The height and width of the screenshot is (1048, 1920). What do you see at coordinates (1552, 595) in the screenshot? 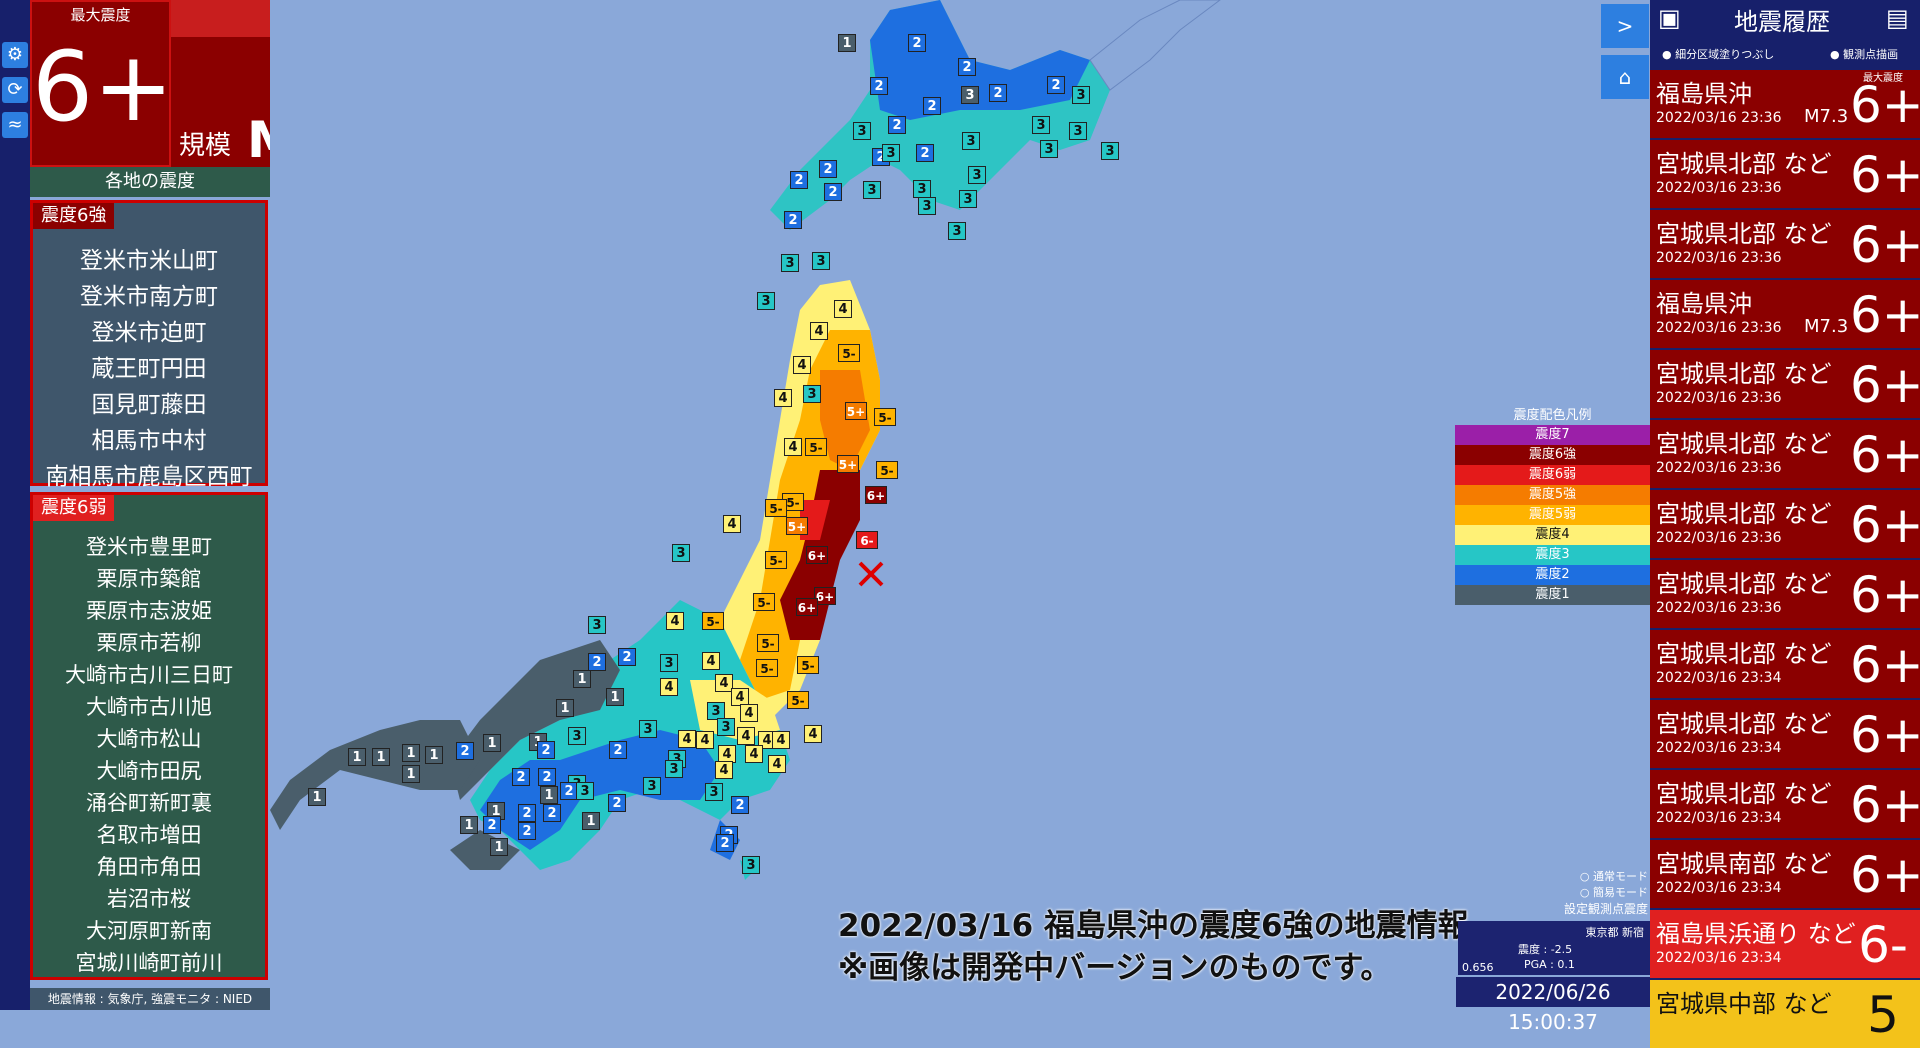
I see `legend-item: 震度1` at bounding box center [1552, 595].